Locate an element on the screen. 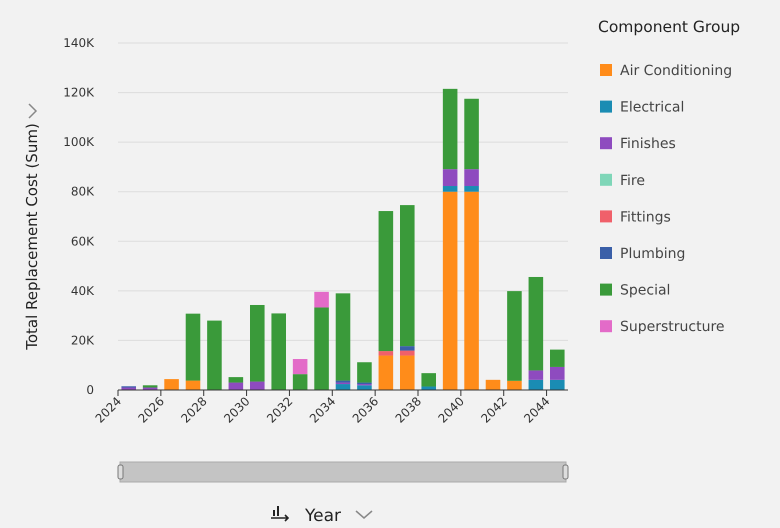  y-tick-label: 20K is located at coordinates (83, 340).